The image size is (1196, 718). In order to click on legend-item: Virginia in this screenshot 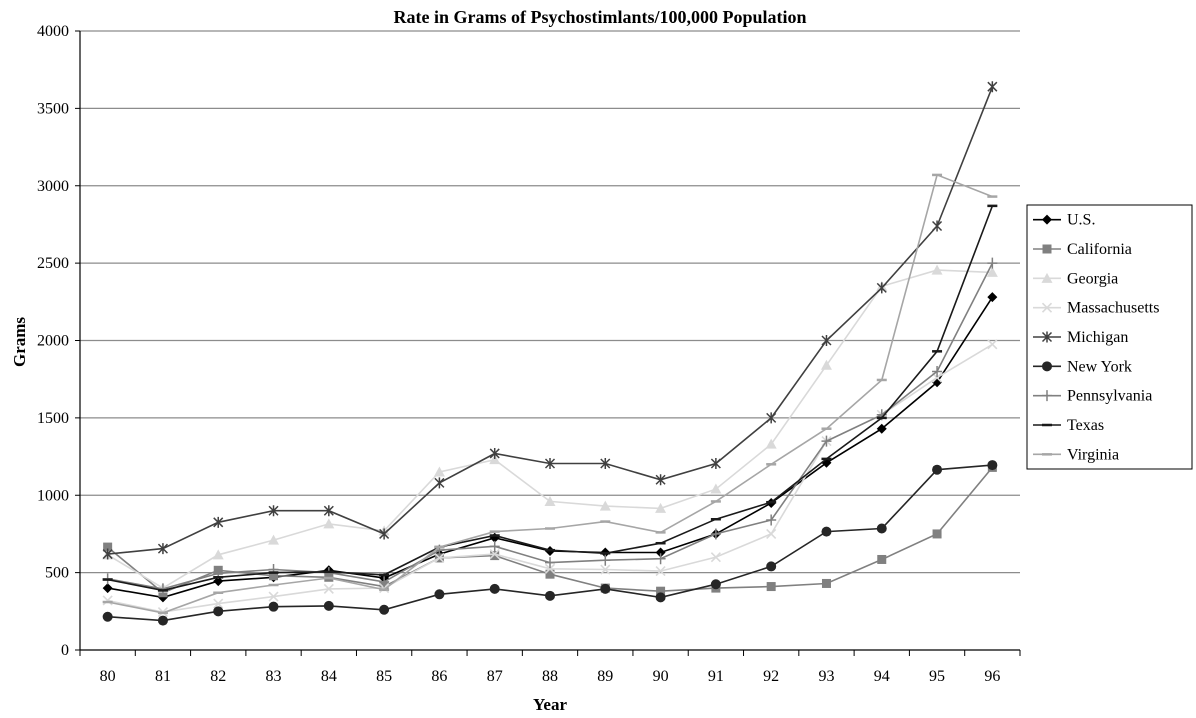, I will do `click(1076, 454)`.